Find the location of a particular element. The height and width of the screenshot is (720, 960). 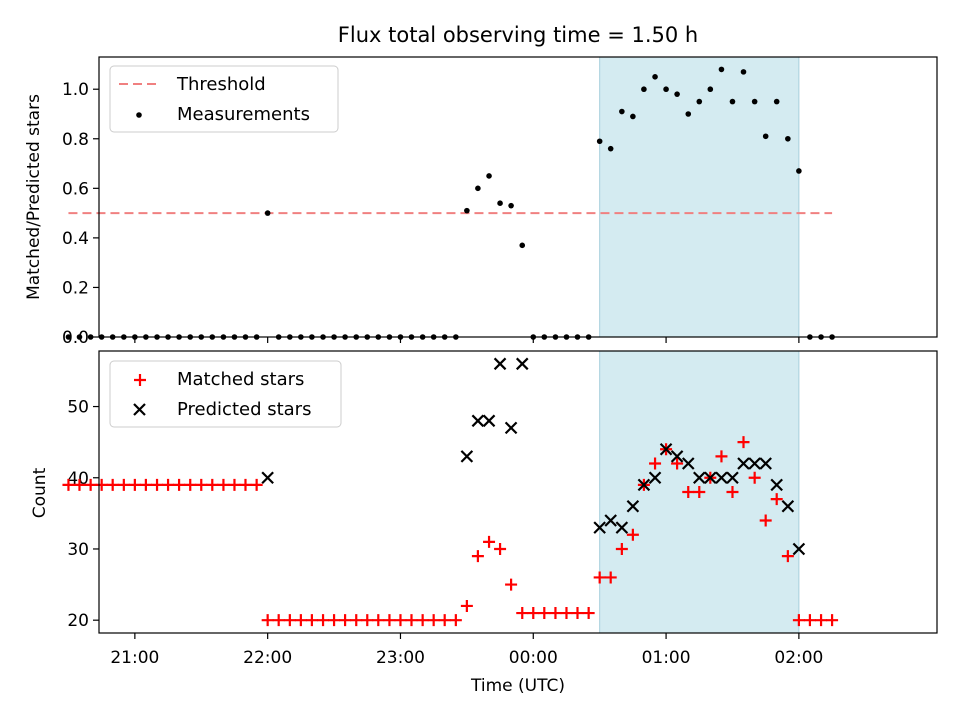

y-tick-label: 30 is located at coordinates (78, 550).